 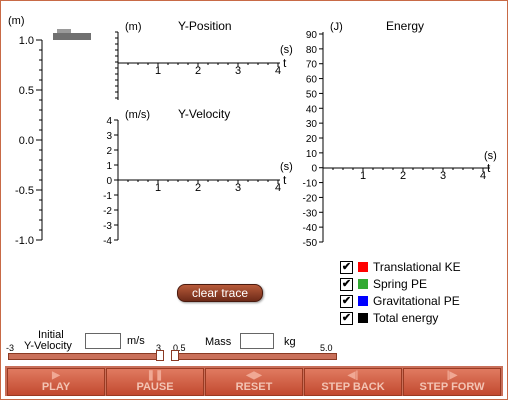 I want to click on mass-slider-min: 0.5, so click(x=179, y=348).